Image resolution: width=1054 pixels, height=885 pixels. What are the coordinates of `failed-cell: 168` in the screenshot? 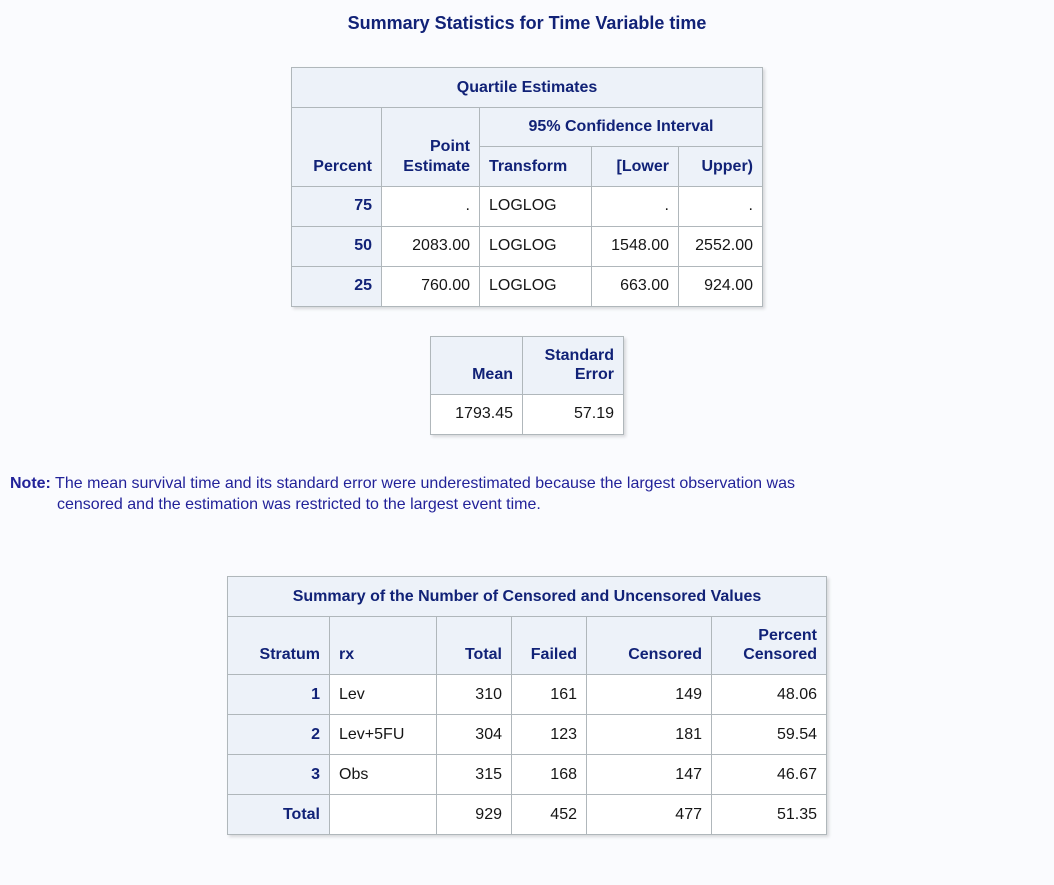 It's located at (549, 774).